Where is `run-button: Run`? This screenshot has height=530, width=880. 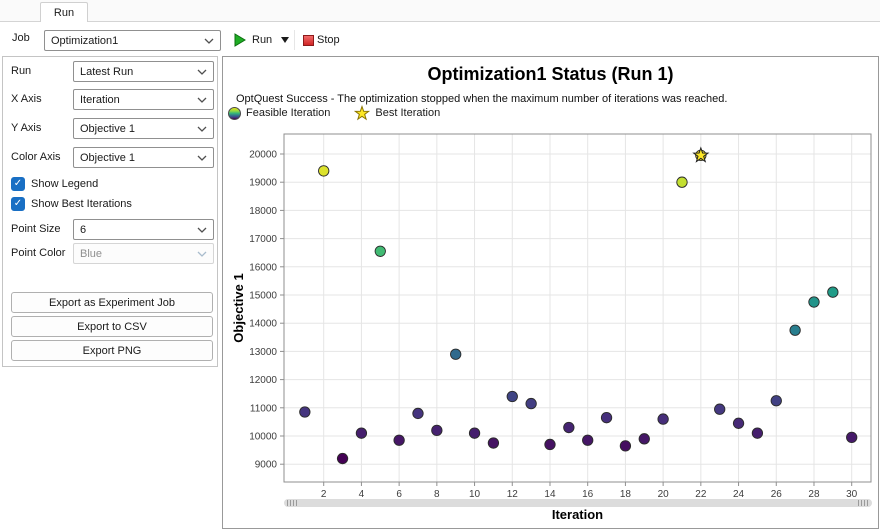 run-button: Run is located at coordinates (253, 40).